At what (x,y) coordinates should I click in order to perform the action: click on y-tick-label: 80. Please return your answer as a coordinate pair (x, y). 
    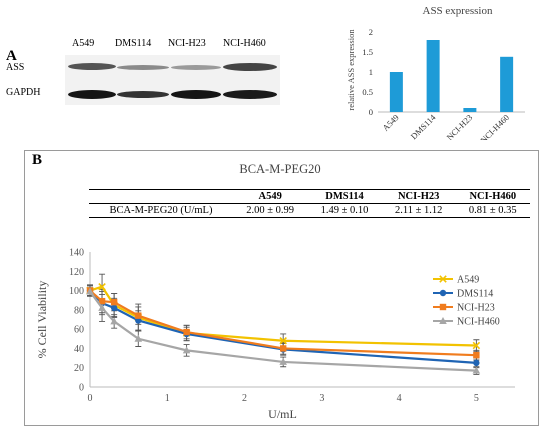
    Looking at the image, I should click on (79, 310).